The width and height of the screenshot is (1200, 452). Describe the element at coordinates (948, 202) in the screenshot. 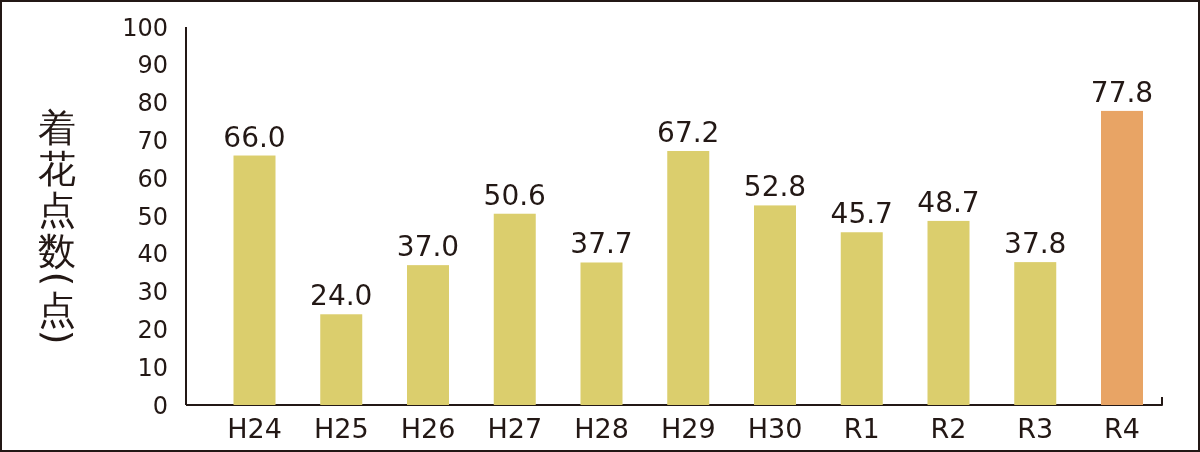

I see `data-label: 48.7` at that location.